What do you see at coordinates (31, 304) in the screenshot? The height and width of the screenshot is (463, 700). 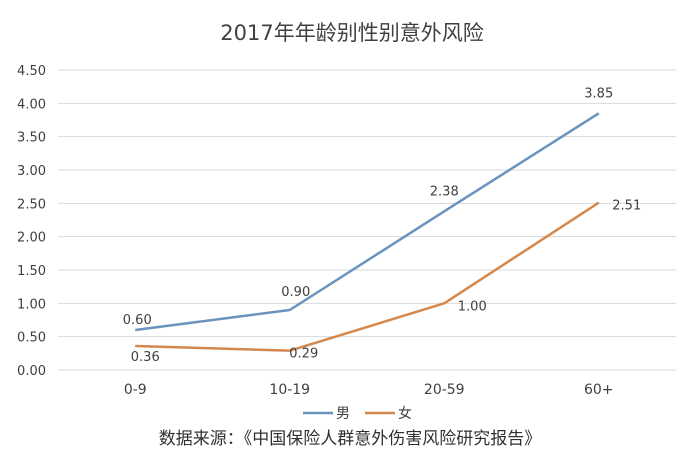 I see `y-tick-label: 1.00` at bounding box center [31, 304].